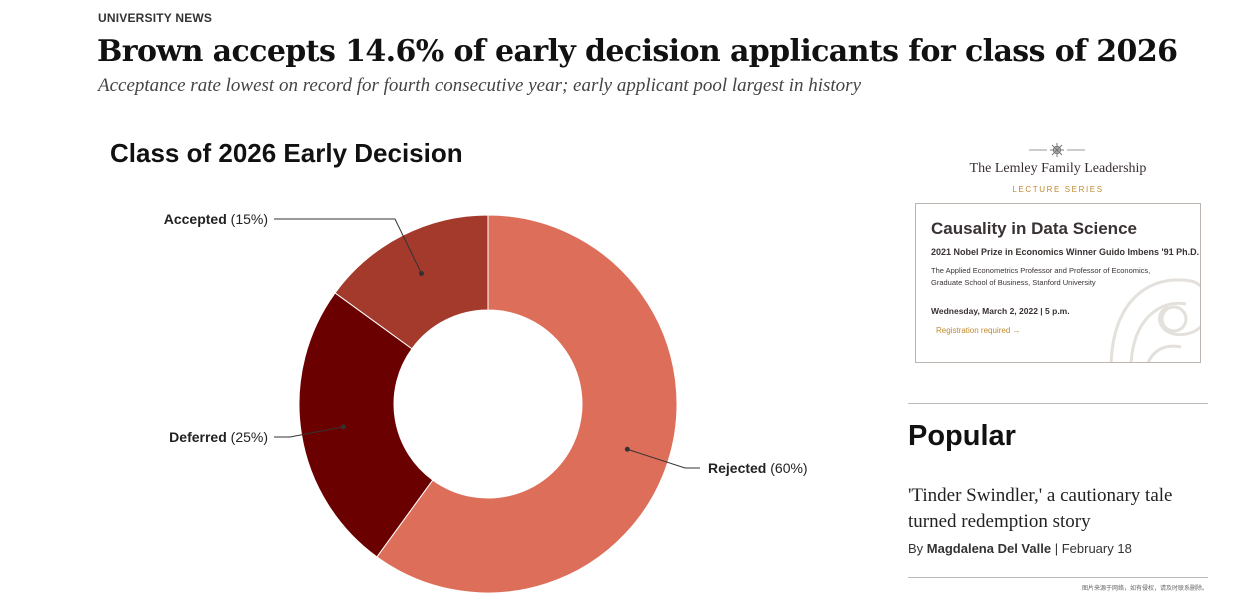  I want to click on byline-prefix: By, so click(916, 548).